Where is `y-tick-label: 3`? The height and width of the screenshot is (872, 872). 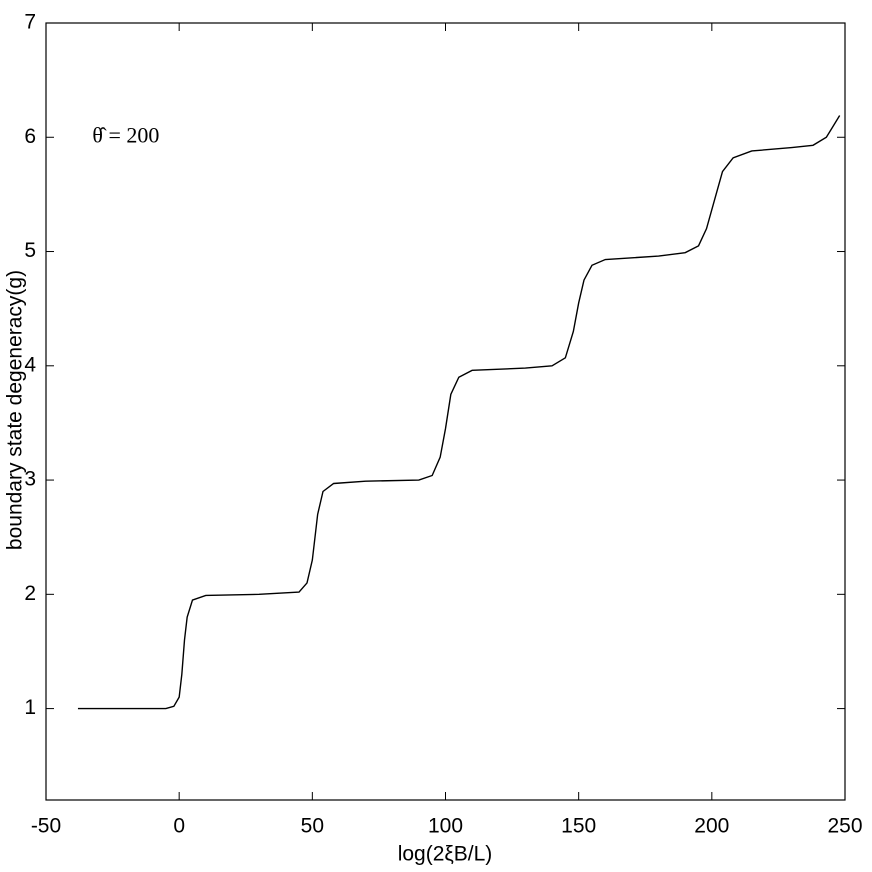 y-tick-label: 3 is located at coordinates (30, 479).